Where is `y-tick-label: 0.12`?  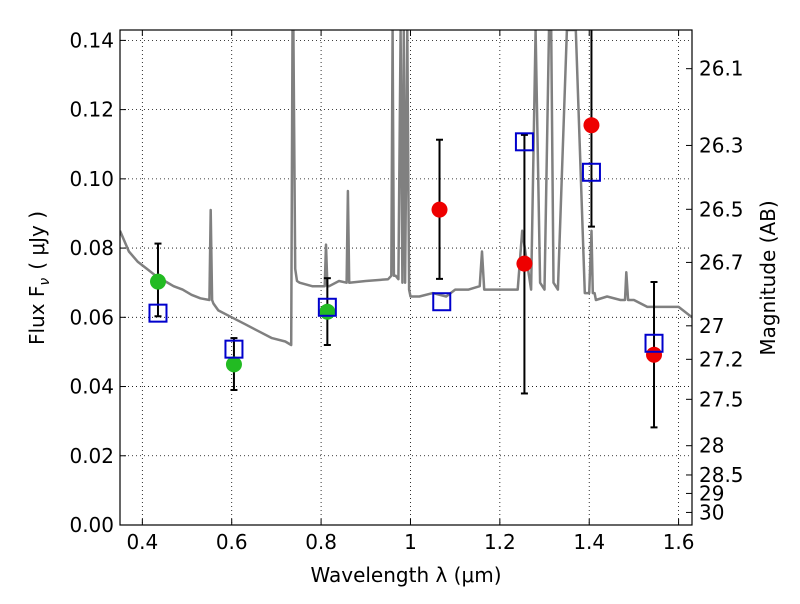 y-tick-label: 0.12 is located at coordinates (91, 110).